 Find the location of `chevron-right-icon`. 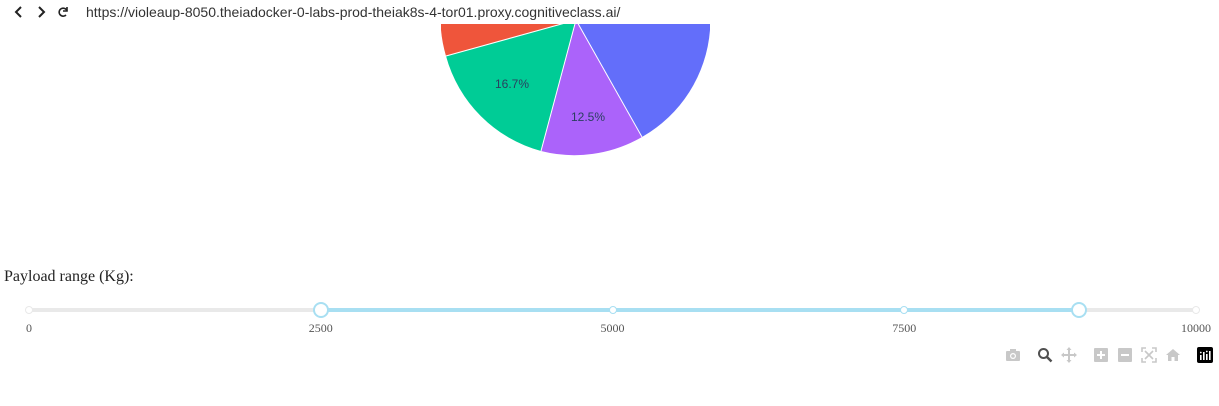

chevron-right-icon is located at coordinates (42, 12).